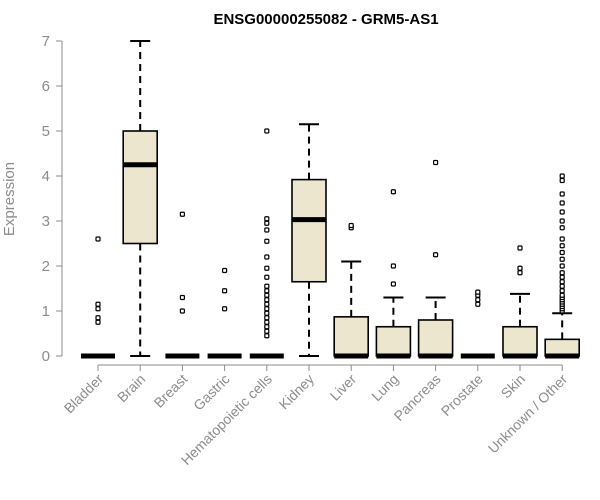 The image size is (600, 500). What do you see at coordinates (46, 176) in the screenshot?
I see `y-tick-label: 4` at bounding box center [46, 176].